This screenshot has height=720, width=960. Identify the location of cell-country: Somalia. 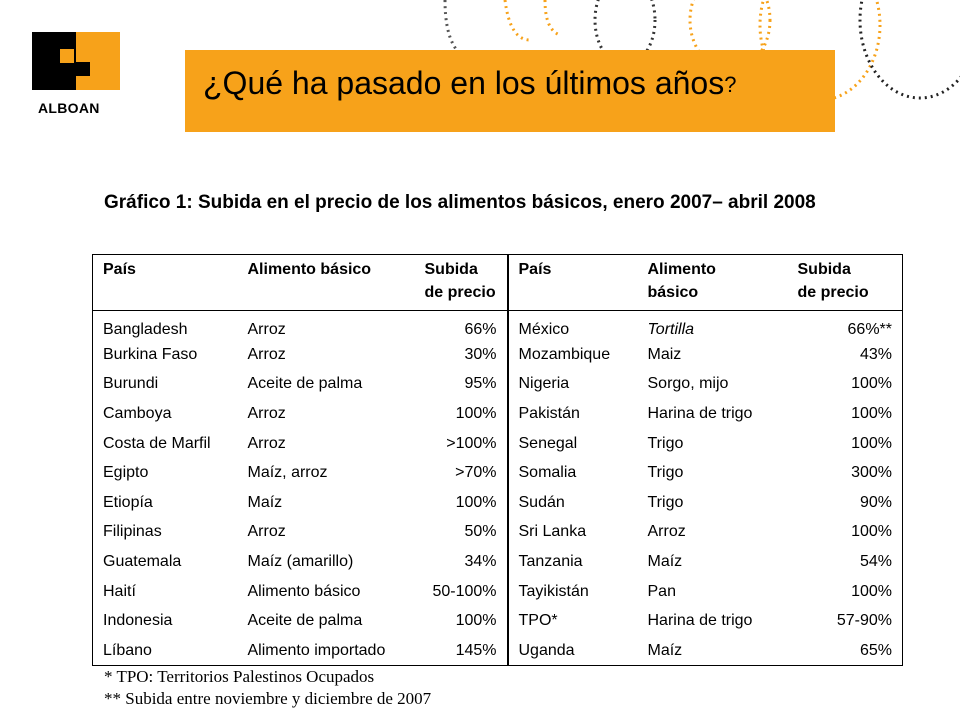
(572, 473).